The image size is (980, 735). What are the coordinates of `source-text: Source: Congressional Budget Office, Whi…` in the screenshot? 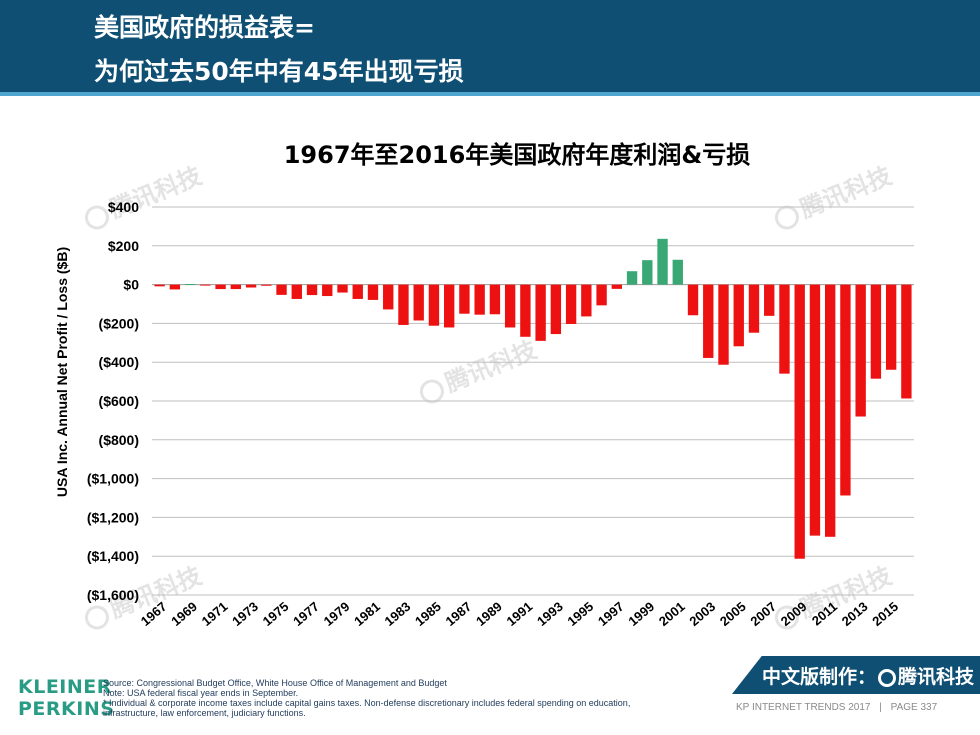 It's located at (275, 683).